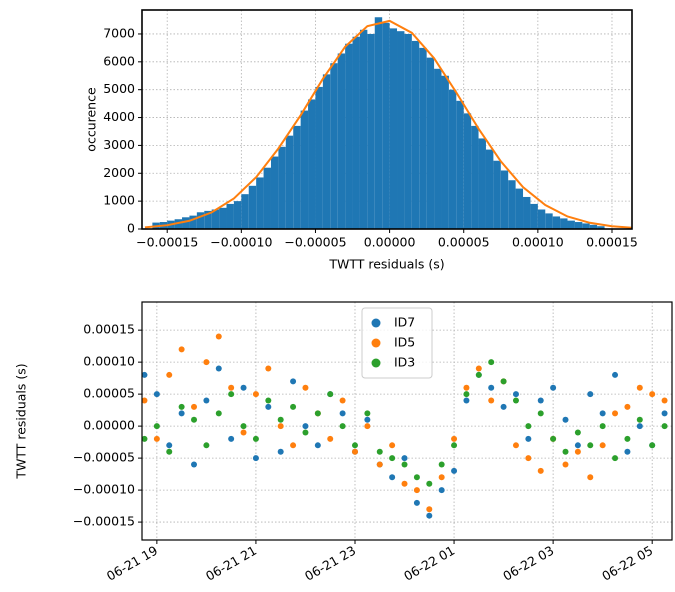  What do you see at coordinates (119, 60) in the screenshot?
I see `y-tick-label: 6000` at bounding box center [119, 60].